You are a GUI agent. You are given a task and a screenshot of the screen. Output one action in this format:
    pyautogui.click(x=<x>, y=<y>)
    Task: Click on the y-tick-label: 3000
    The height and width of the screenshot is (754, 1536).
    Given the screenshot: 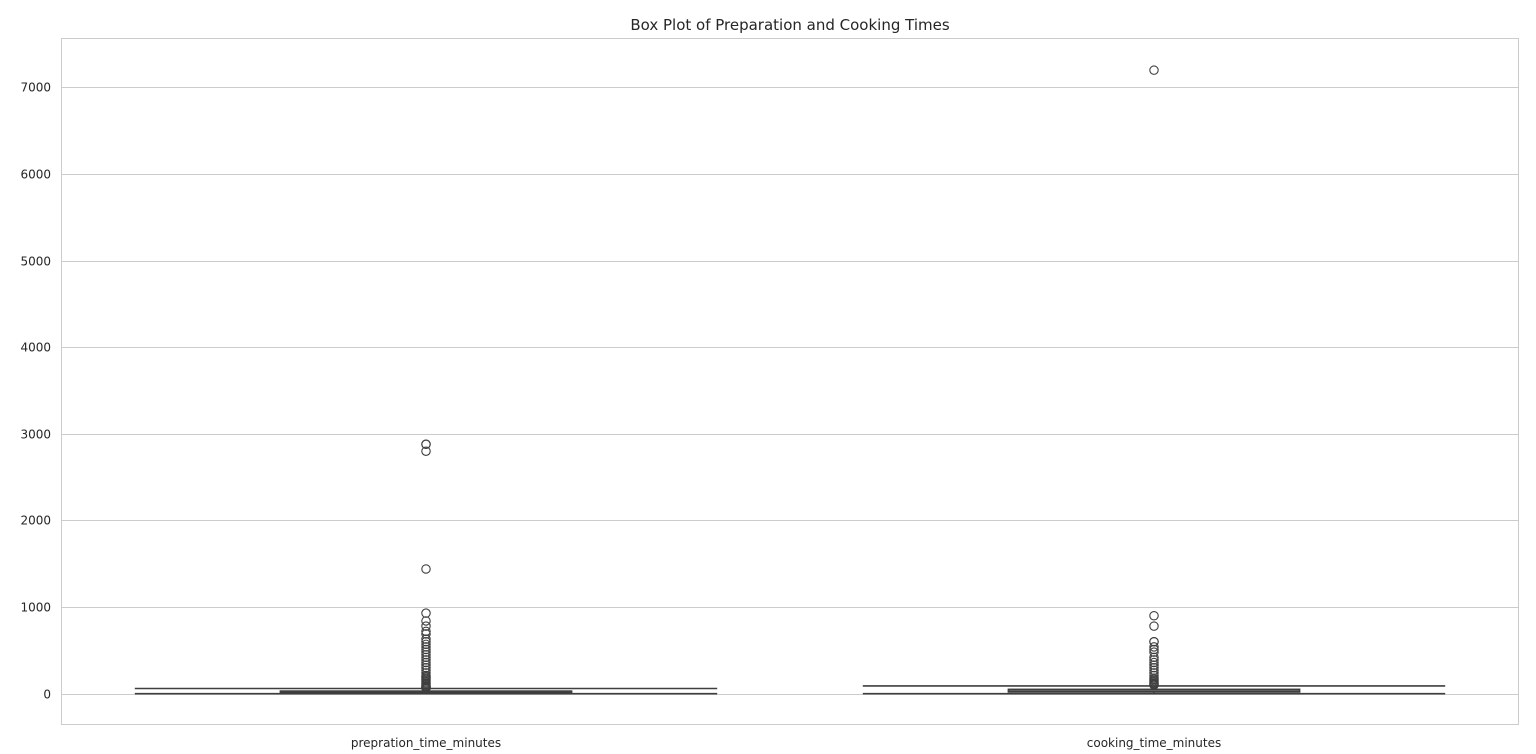 What is the action you would take?
    pyautogui.click(x=35, y=435)
    